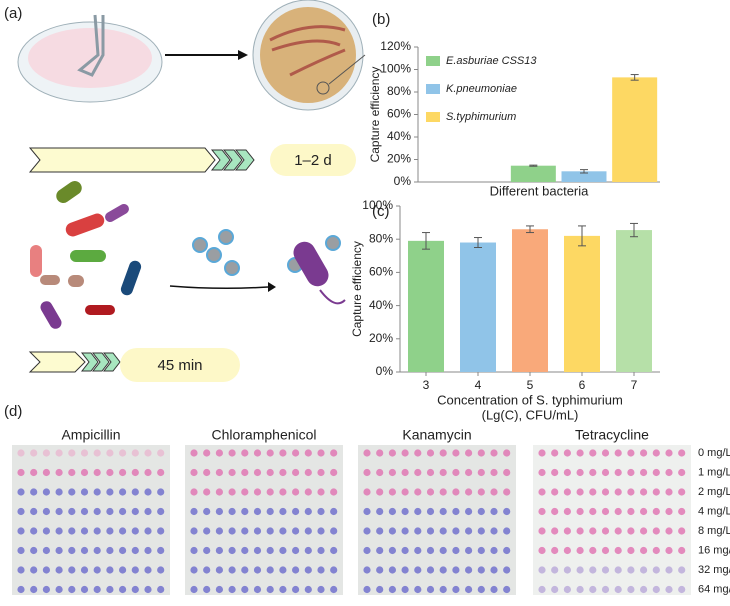  I want to click on legend-label: K.pneumoniae, so click(481, 89).